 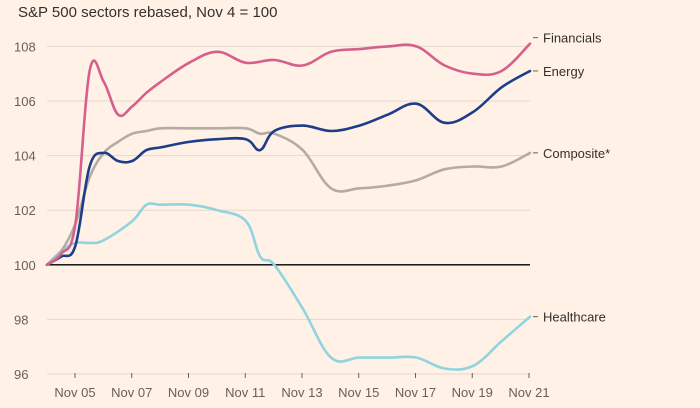 What do you see at coordinates (25, 265) in the screenshot?
I see `y-tick-label: 100` at bounding box center [25, 265].